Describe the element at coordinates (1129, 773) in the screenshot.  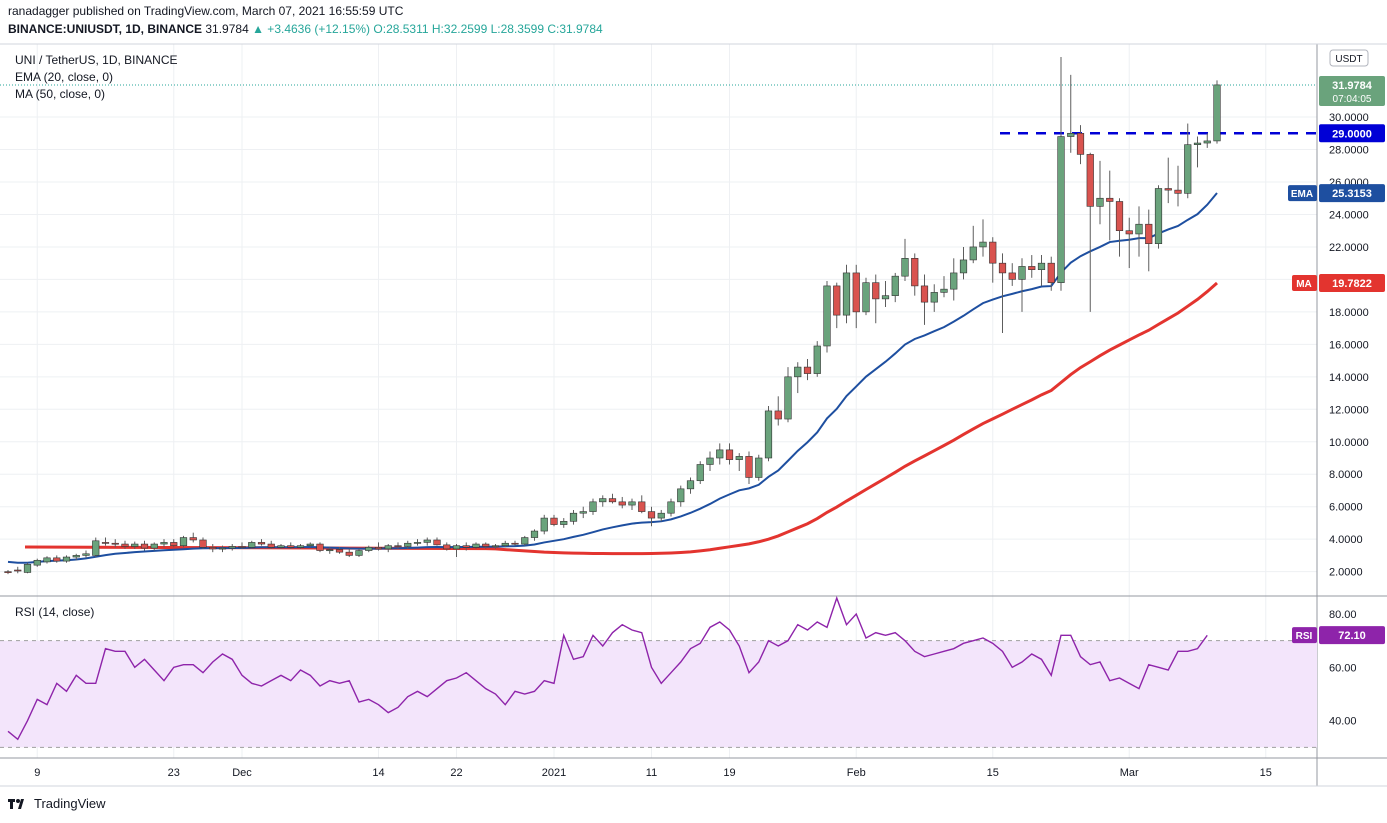
I see `x-tick-label: Mar` at that location.